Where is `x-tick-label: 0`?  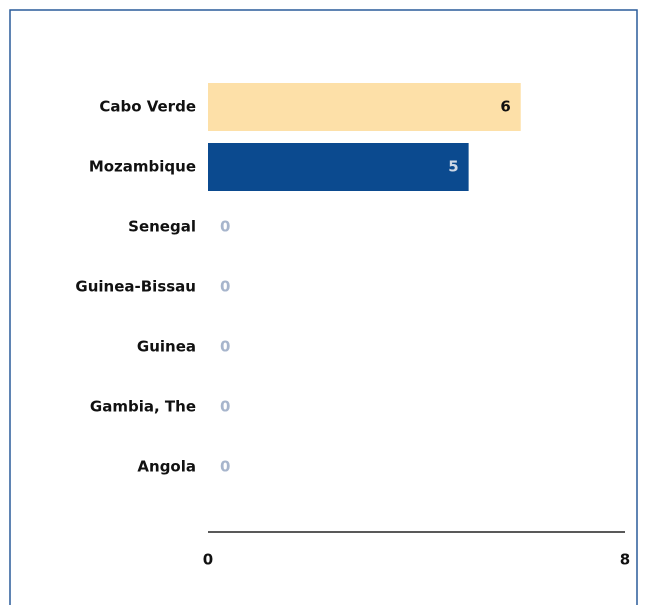 x-tick-label: 0 is located at coordinates (208, 560).